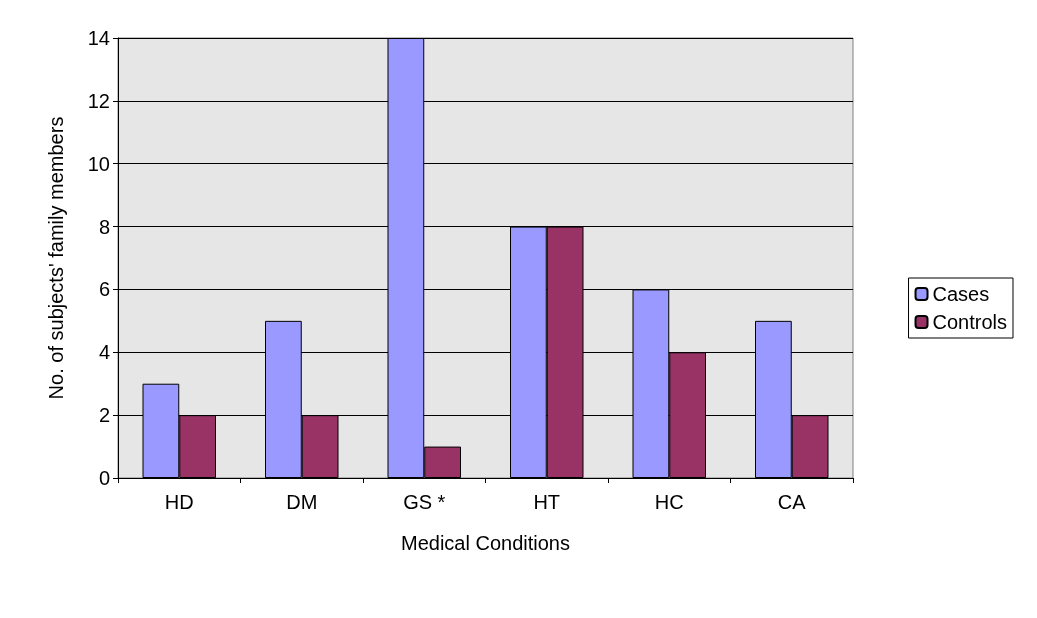 The height and width of the screenshot is (618, 1037). Describe the element at coordinates (970, 322) in the screenshot. I see `legend-label: Controls` at that location.